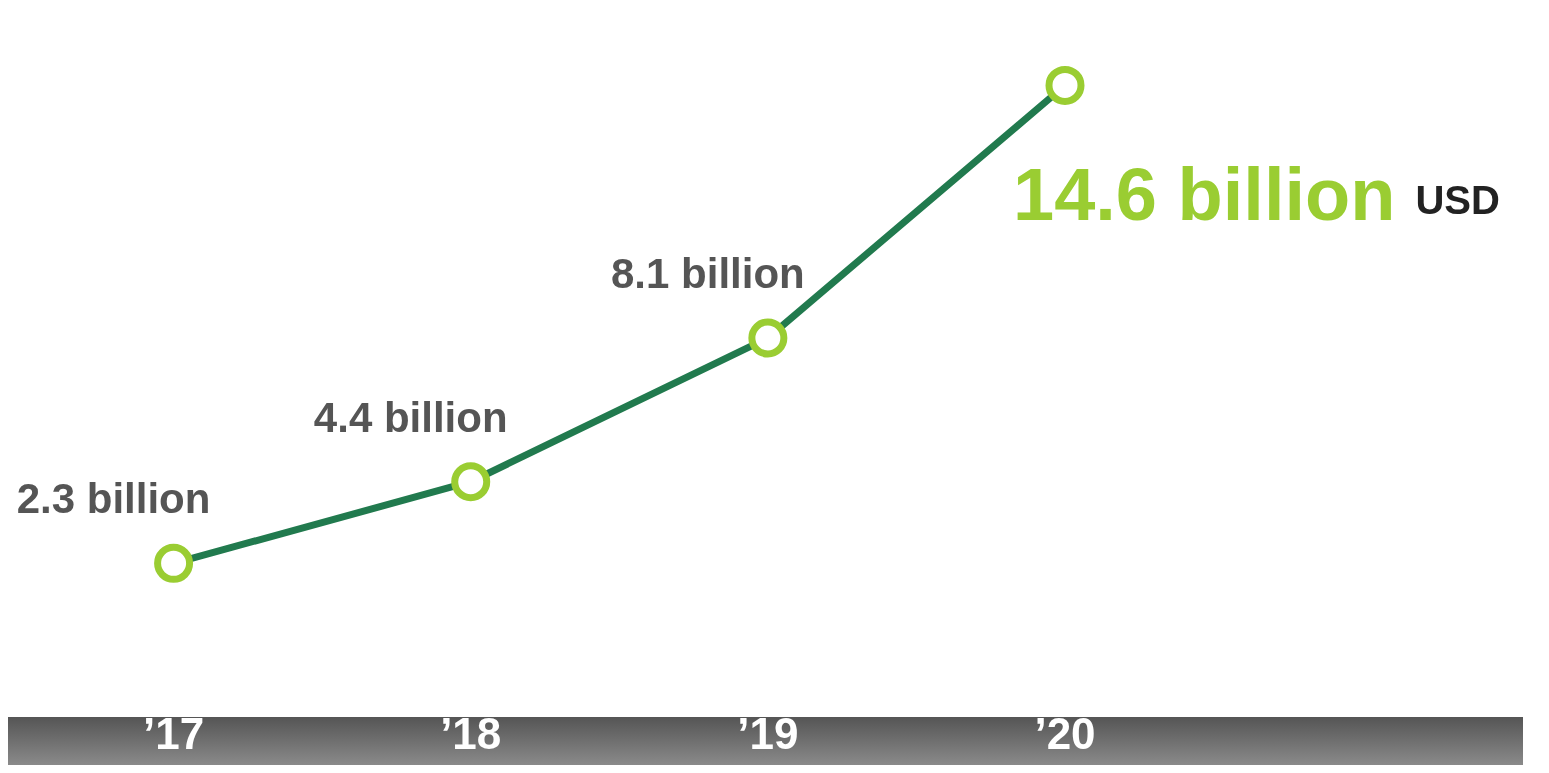 This screenshot has height=773, width=1549. Describe the element at coordinates (113, 499) in the screenshot. I see `data-label: 2.3 billion` at that location.